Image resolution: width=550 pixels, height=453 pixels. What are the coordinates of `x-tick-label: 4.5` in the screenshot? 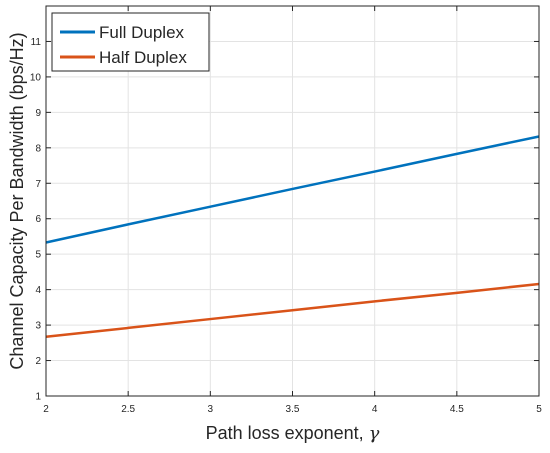 It's located at (457, 409).